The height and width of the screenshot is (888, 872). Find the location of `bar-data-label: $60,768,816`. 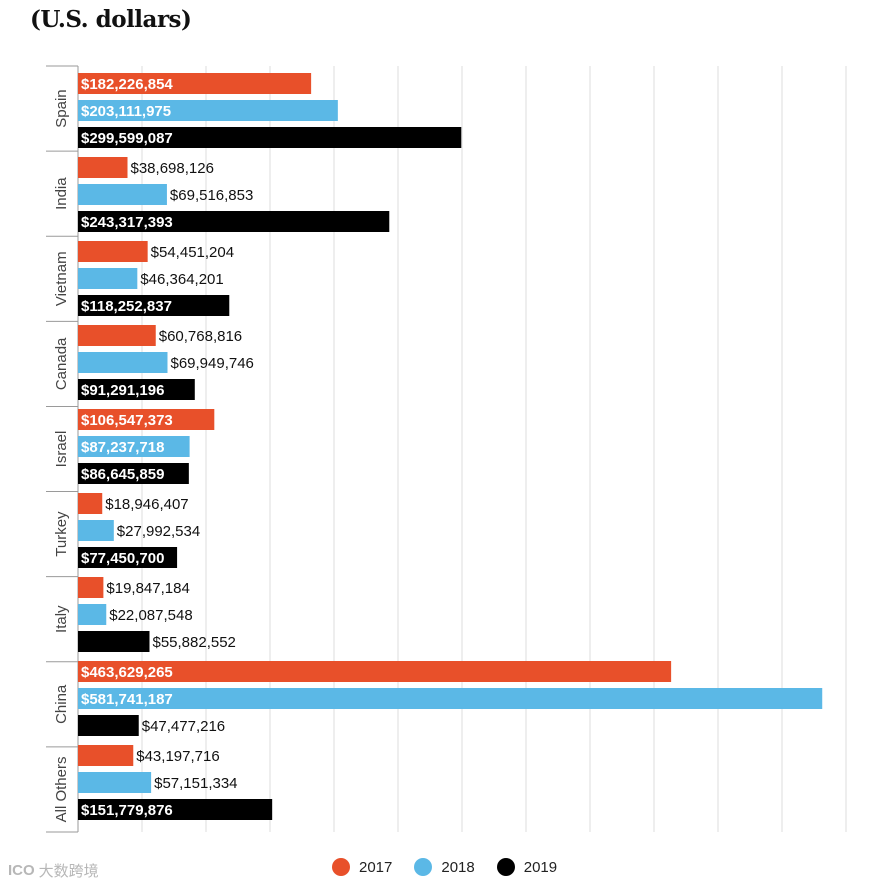

bar-data-label: $60,768,816 is located at coordinates (200, 336).